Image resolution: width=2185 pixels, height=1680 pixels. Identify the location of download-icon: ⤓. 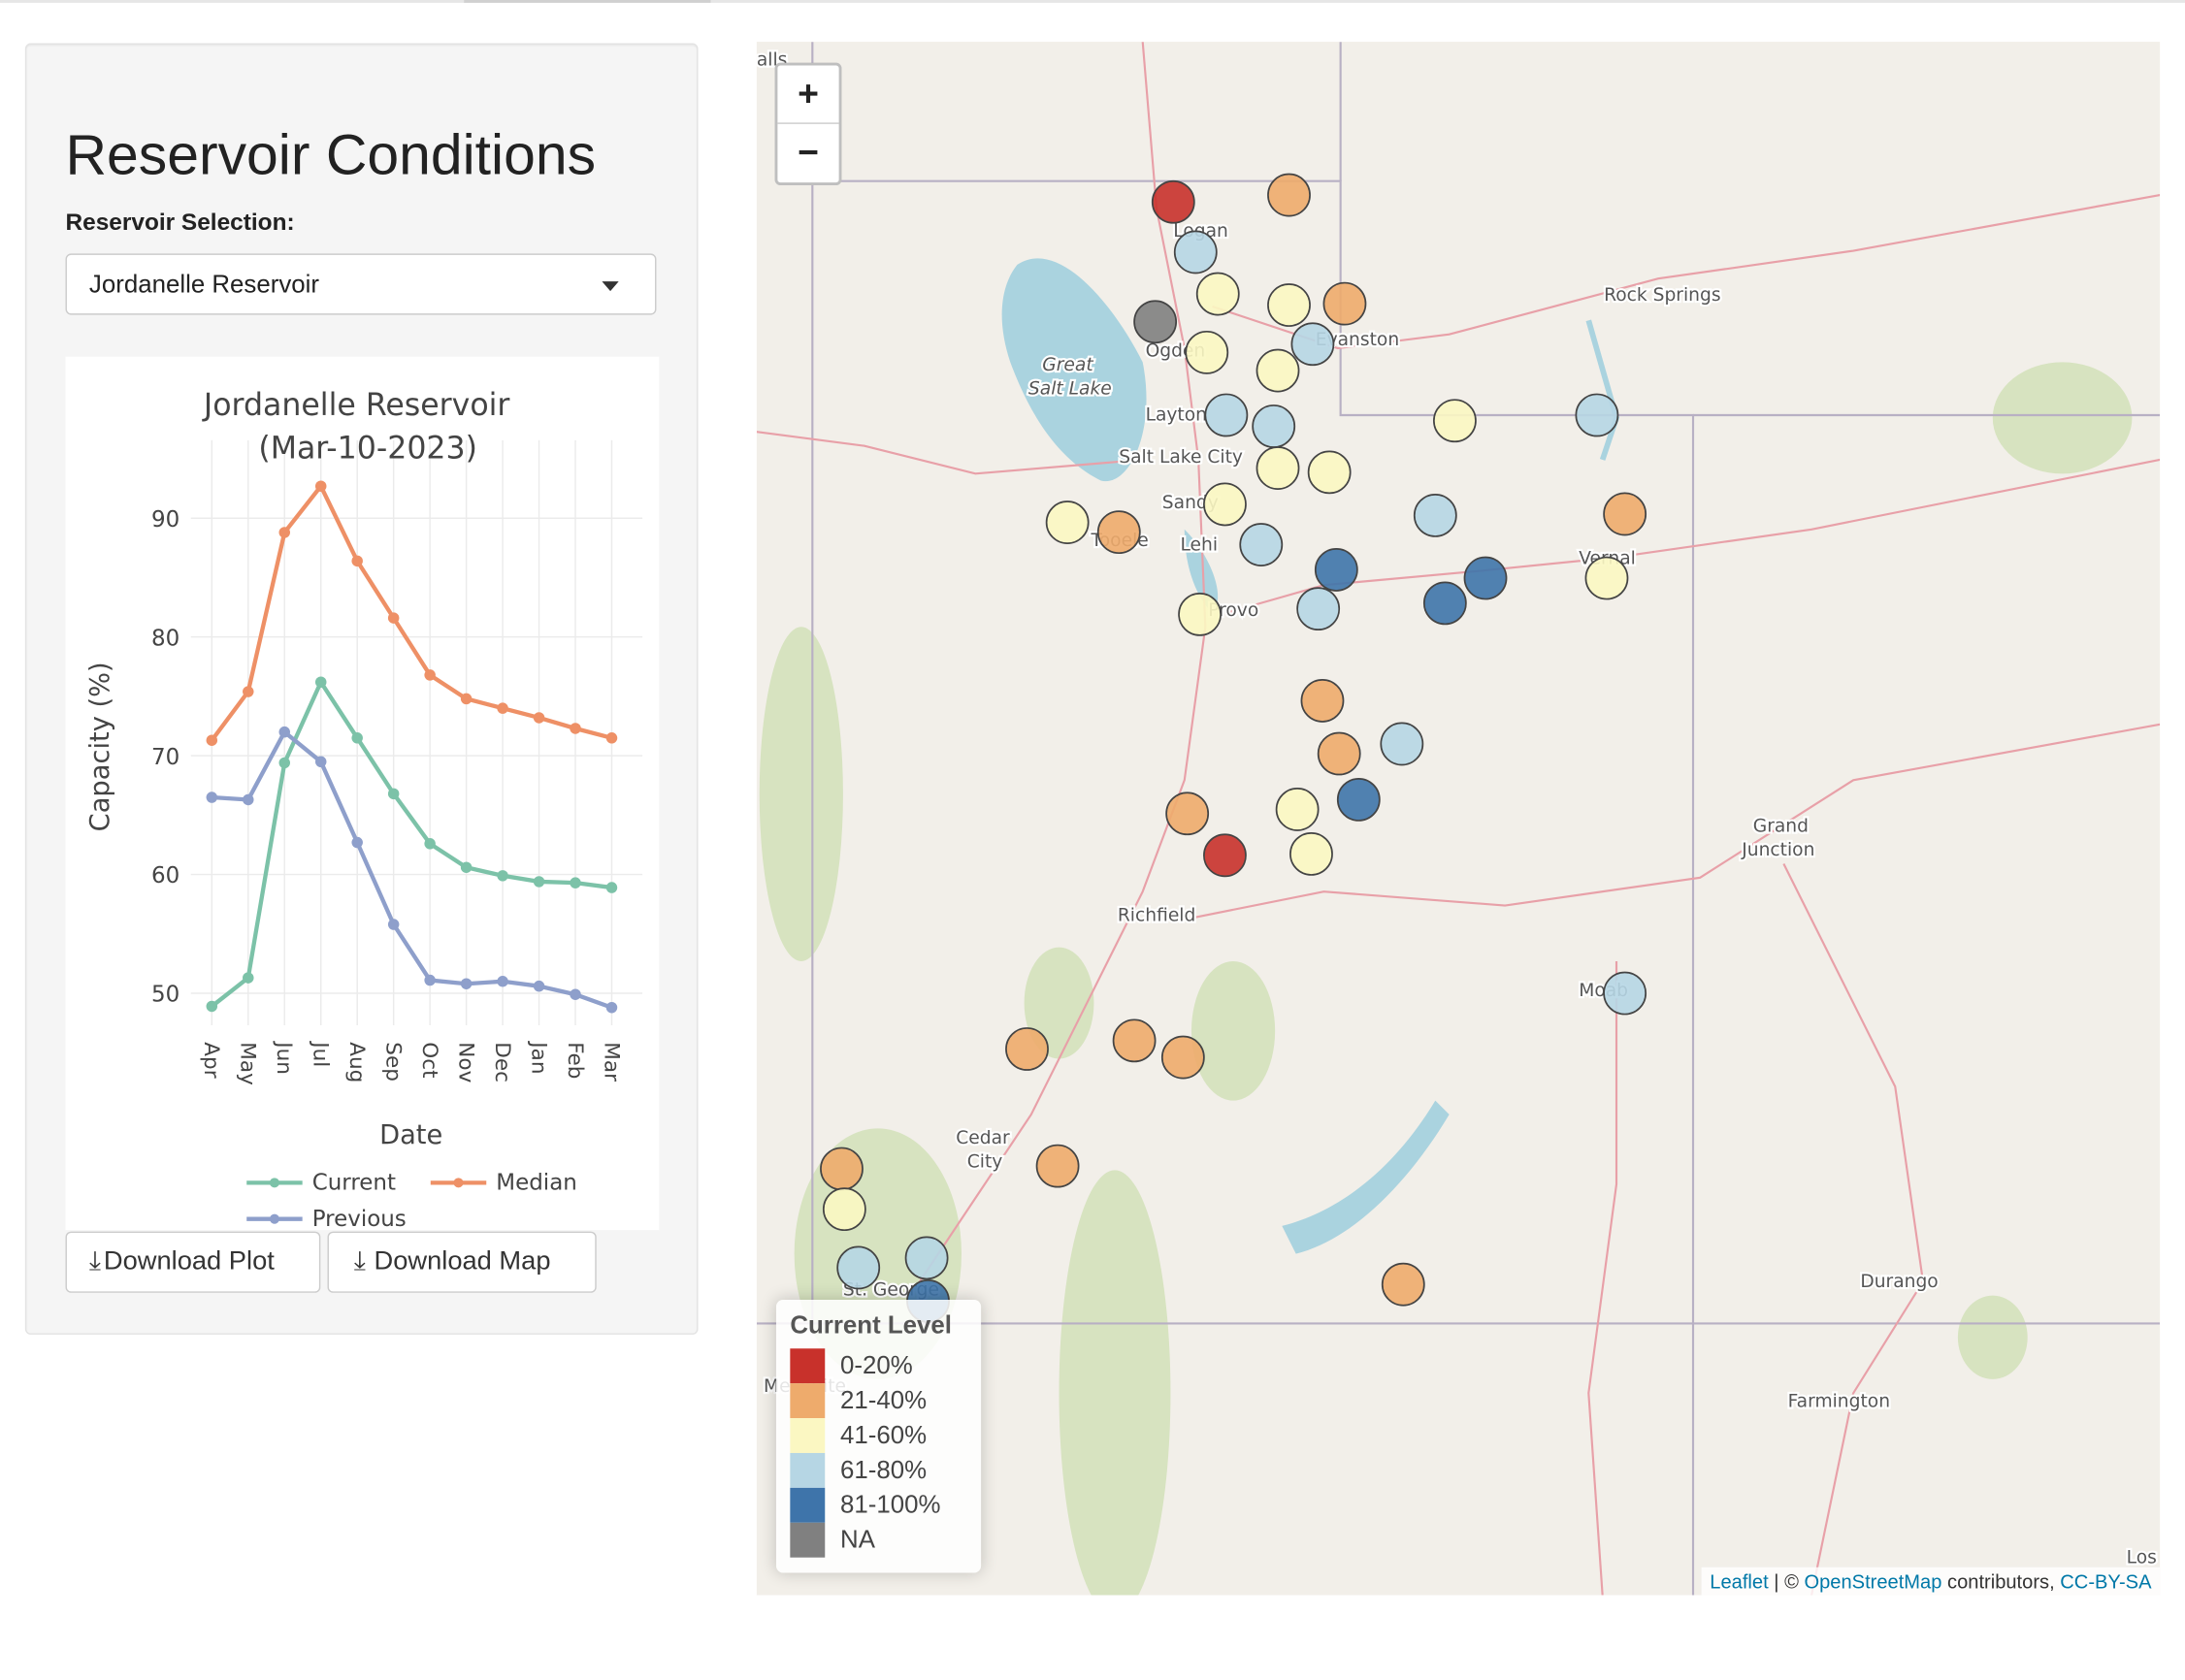
(95, 1261).